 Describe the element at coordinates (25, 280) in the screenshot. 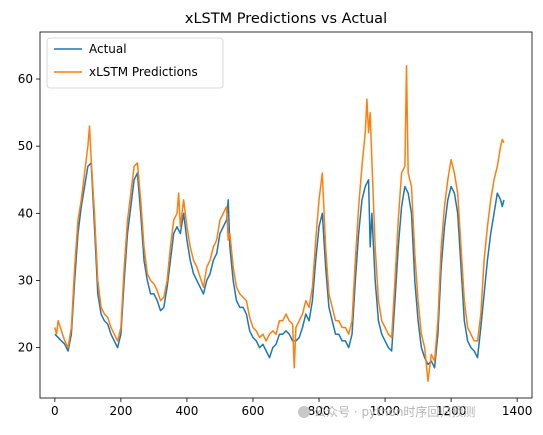

I see `y-tick-label: 30` at that location.